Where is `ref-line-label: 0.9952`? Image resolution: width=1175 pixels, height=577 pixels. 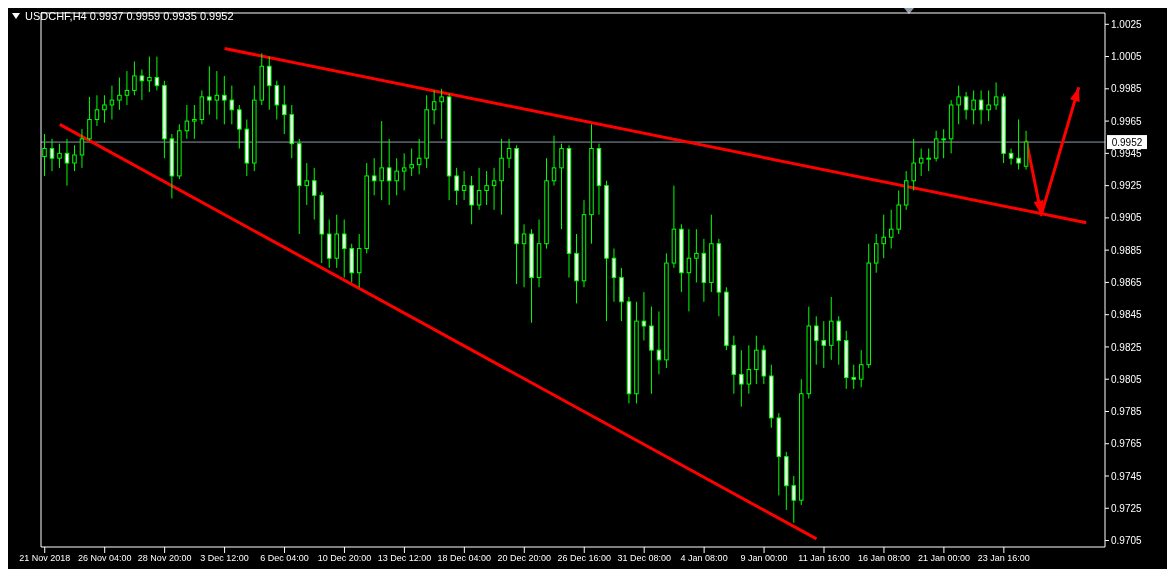
ref-line-label: 0.9952 is located at coordinates (1127, 143).